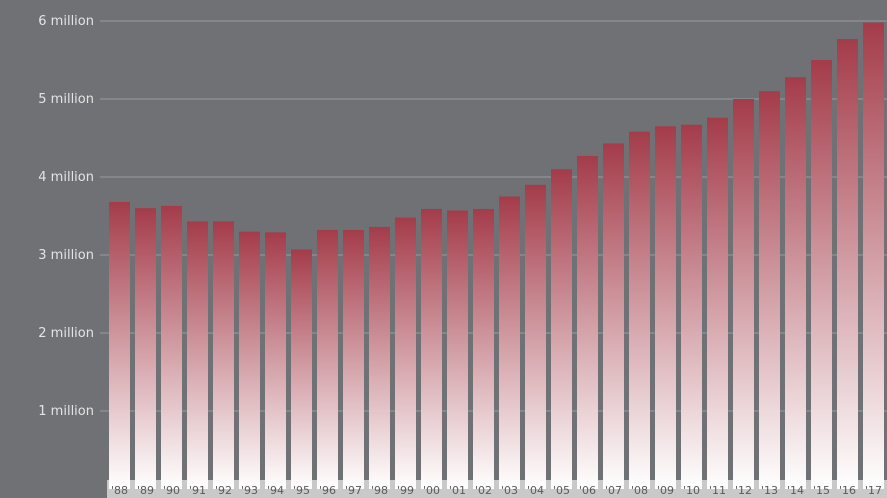 Image resolution: width=887 pixels, height=498 pixels. I want to click on x-tick-label: '94, so click(275, 490).